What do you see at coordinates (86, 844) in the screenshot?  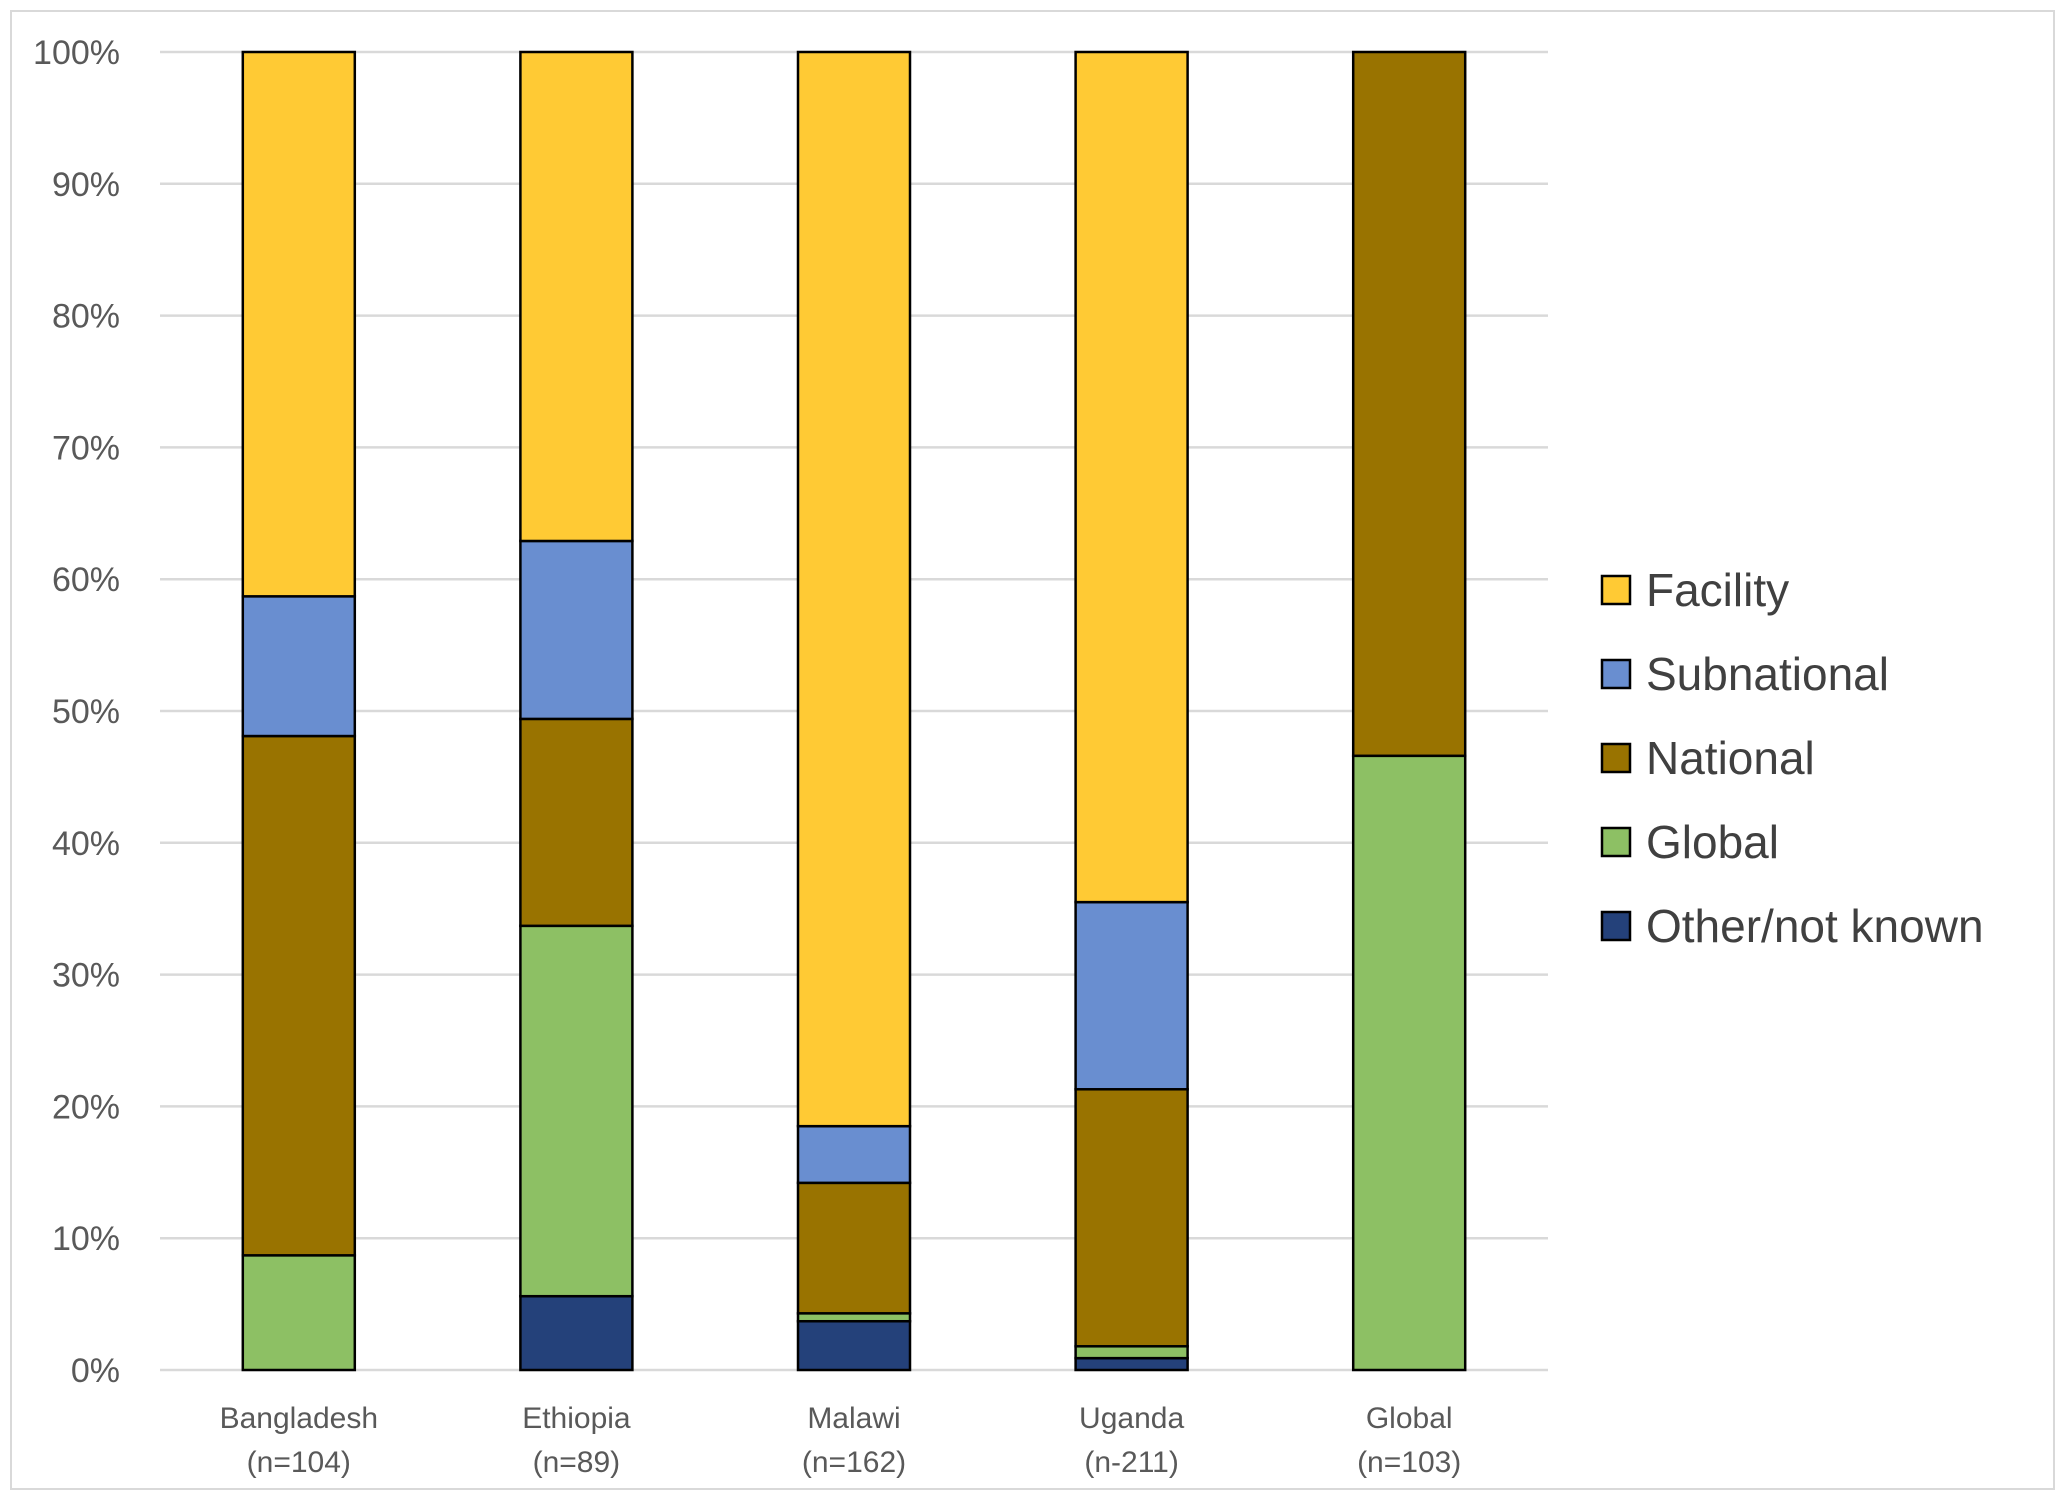 I see `y-tick-label: 40%` at bounding box center [86, 844].